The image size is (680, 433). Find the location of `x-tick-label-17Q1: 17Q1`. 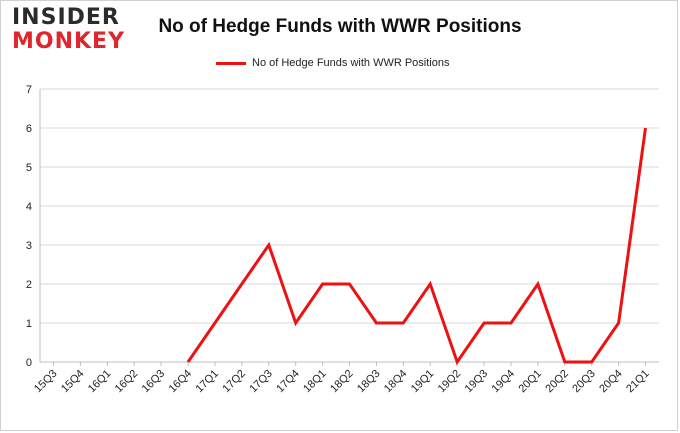

x-tick-label-17Q1: 17Q1 is located at coordinates (208, 382).